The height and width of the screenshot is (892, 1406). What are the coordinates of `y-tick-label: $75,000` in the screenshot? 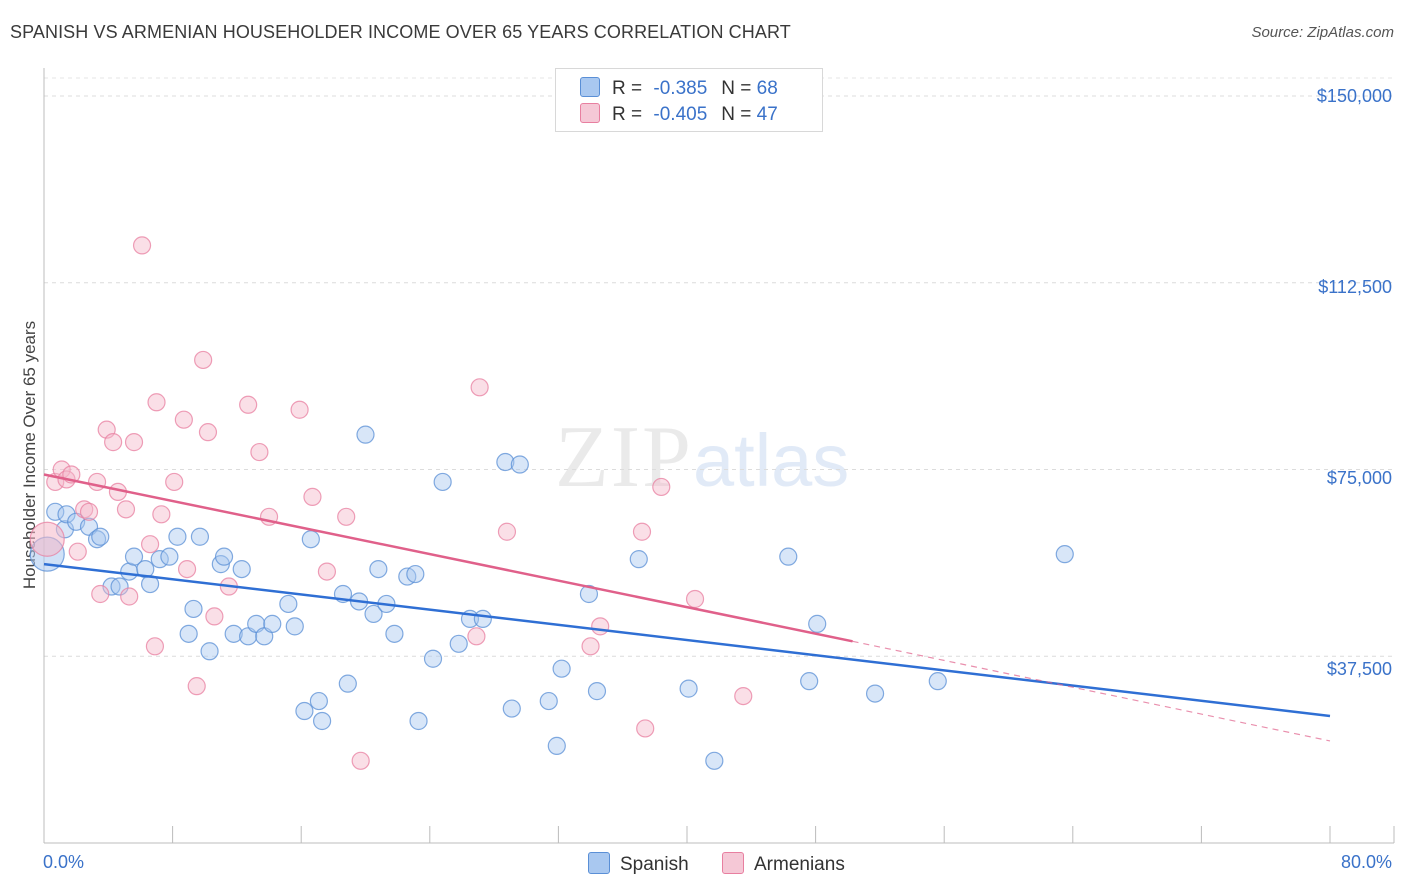 It's located at (1359, 478).